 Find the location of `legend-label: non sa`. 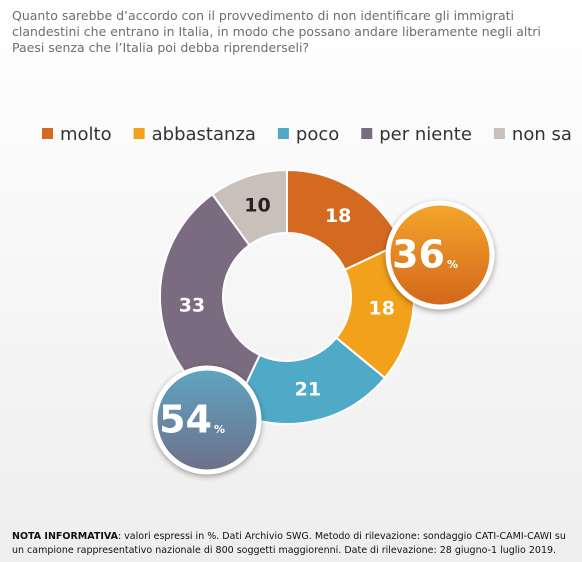

legend-label: non sa is located at coordinates (542, 134).